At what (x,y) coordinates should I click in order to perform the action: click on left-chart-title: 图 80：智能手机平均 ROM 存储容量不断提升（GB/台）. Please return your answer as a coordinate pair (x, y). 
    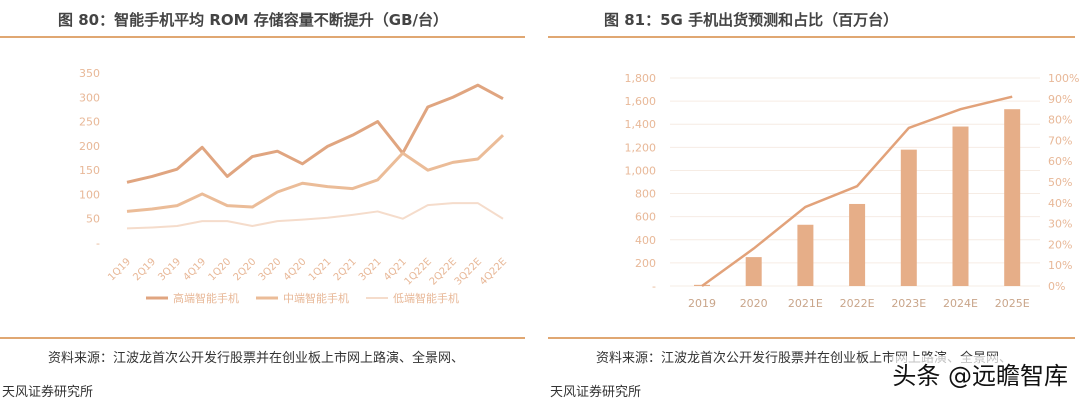
    Looking at the image, I should click on (253, 20).